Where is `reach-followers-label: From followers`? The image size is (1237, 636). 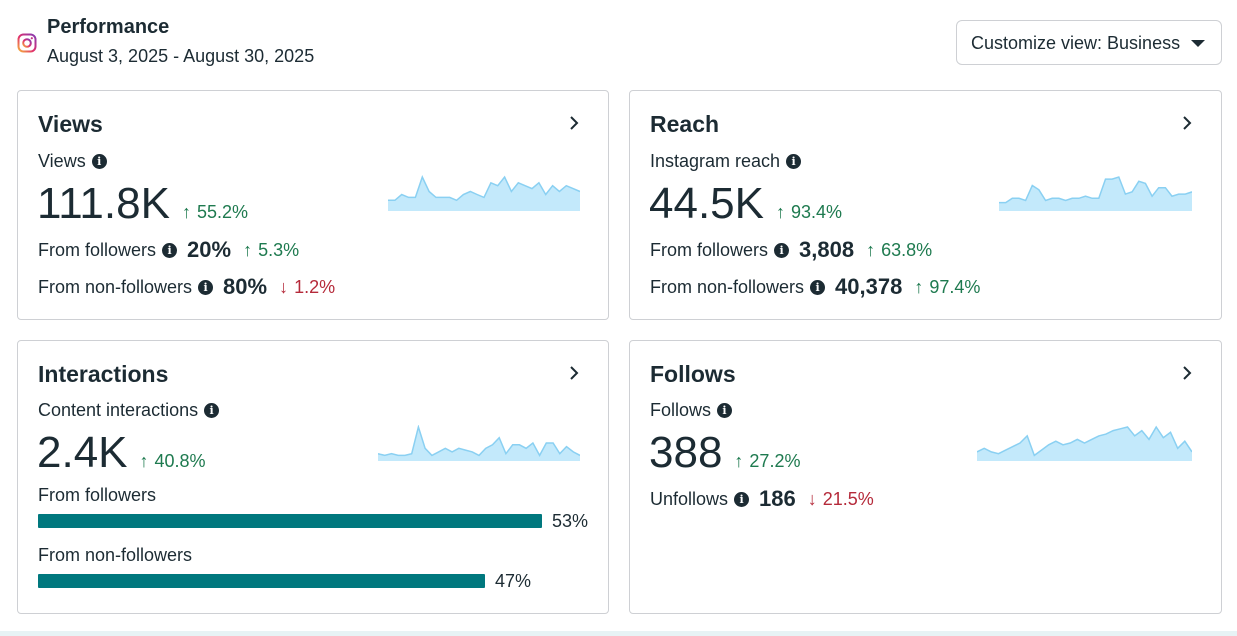
reach-followers-label: From followers is located at coordinates (709, 249).